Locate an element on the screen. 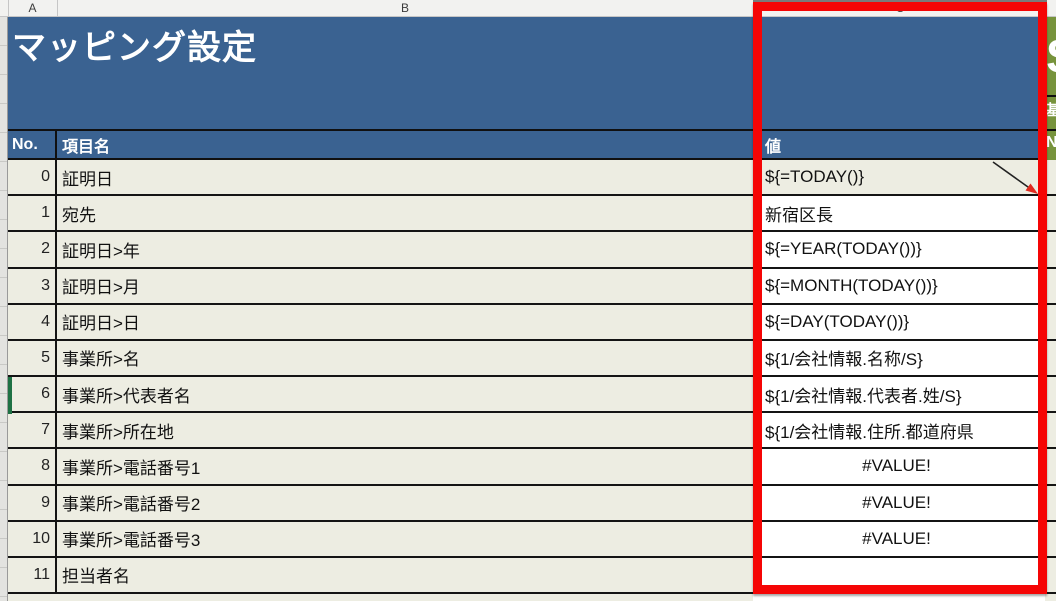 Image resolution: width=1056 pixels, height=601 pixels. cell-value: ${=MONTH(TODAY())} is located at coordinates (896, 285).